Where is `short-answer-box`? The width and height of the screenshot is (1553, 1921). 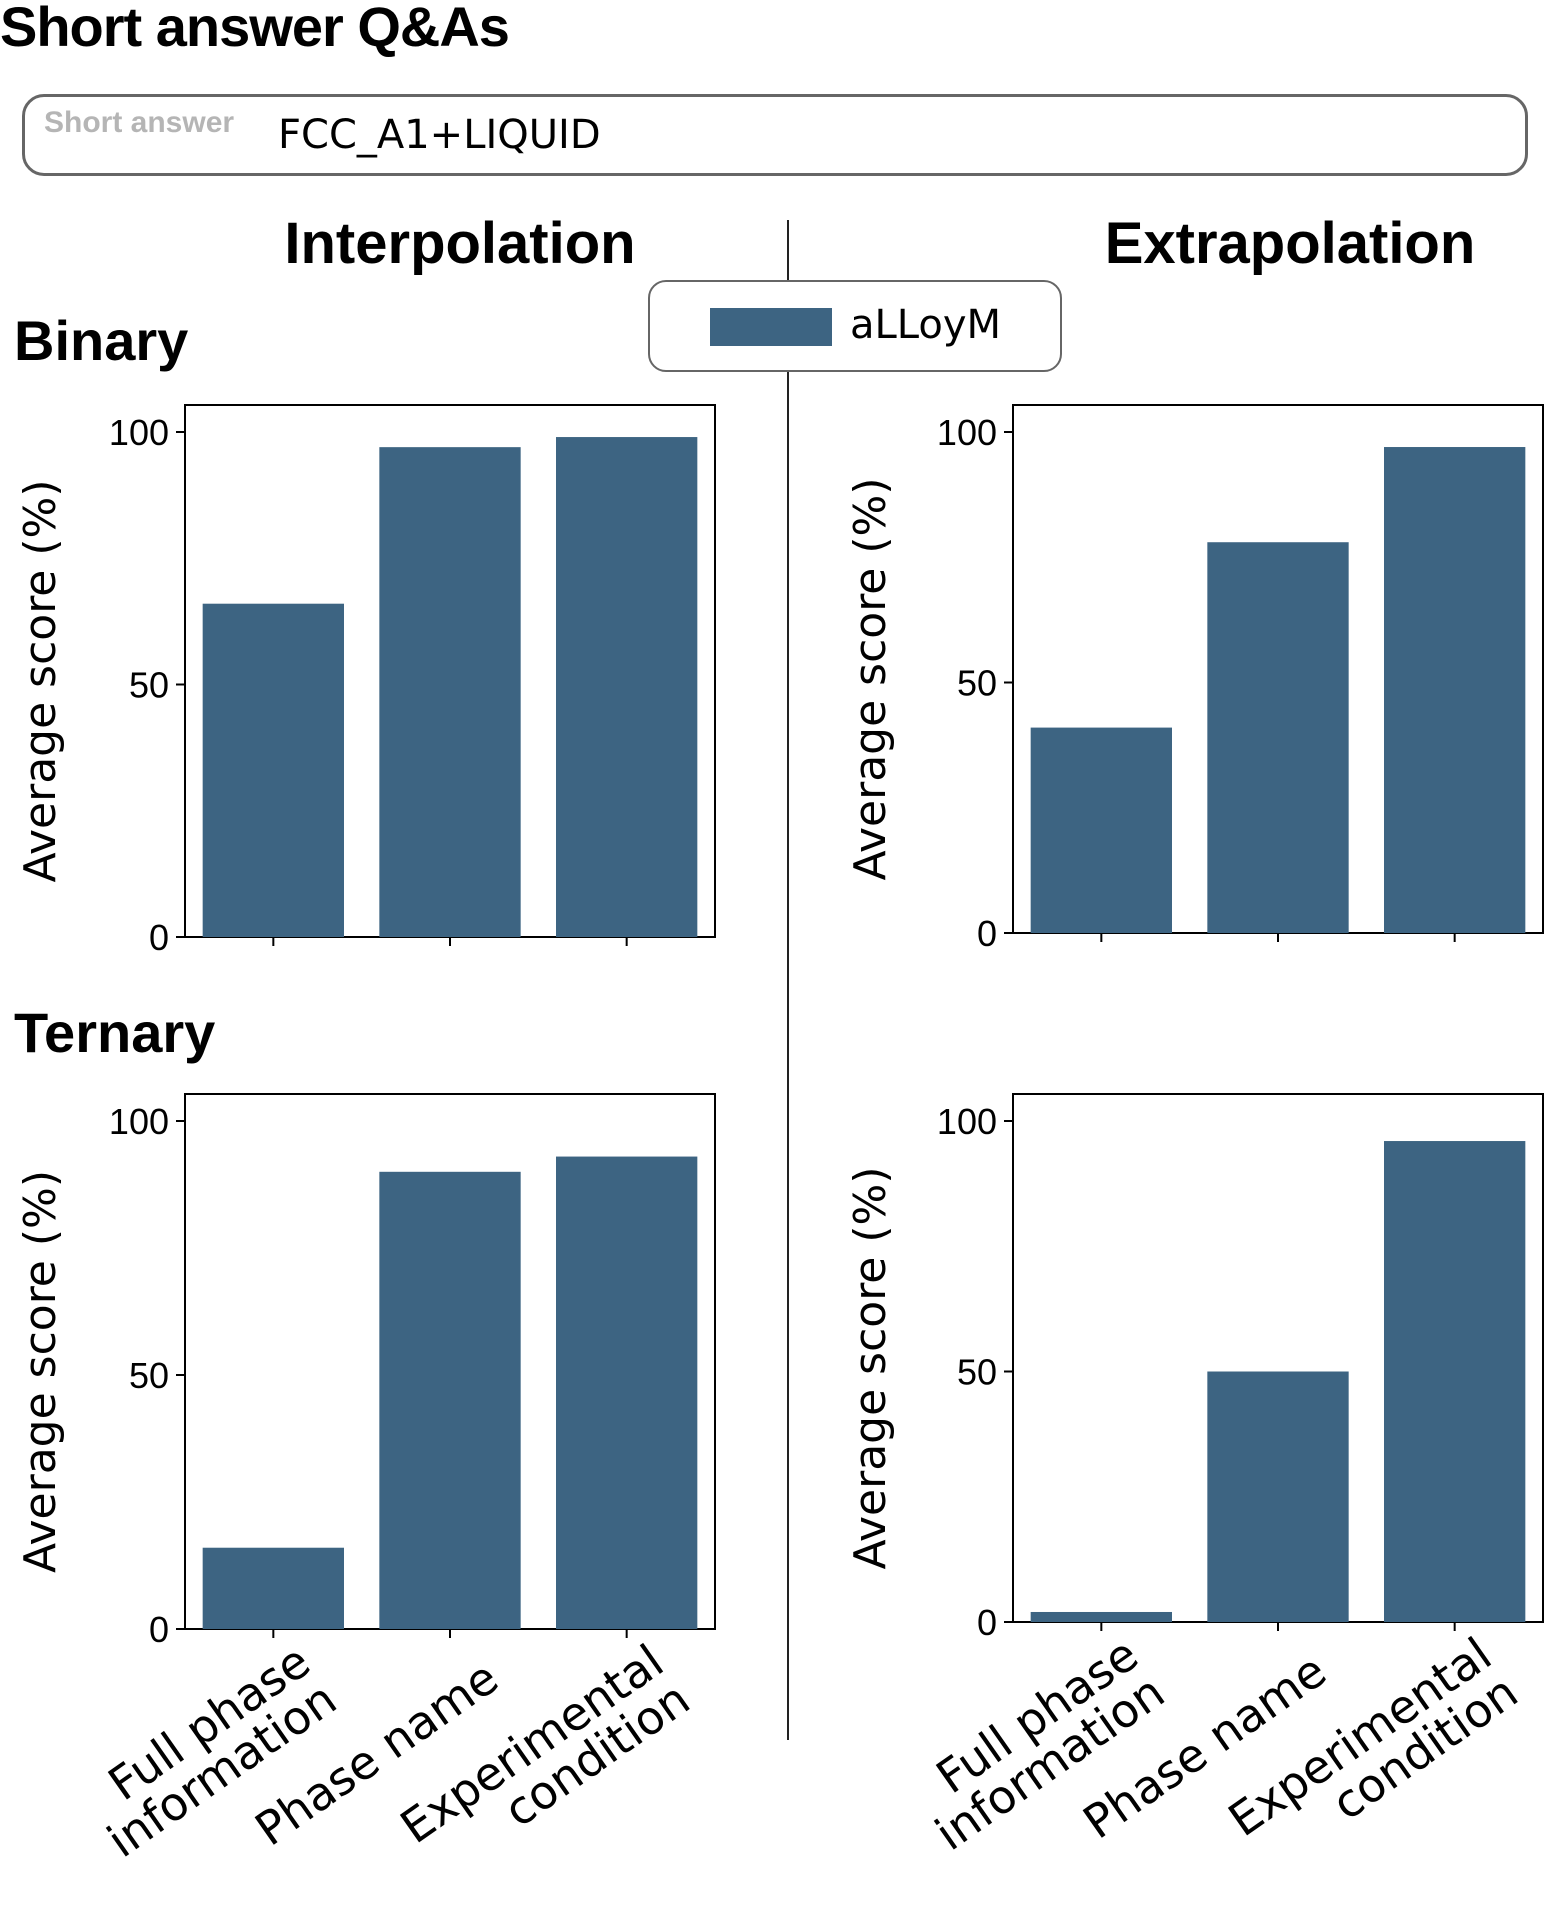 short-answer-box is located at coordinates (775, 135).